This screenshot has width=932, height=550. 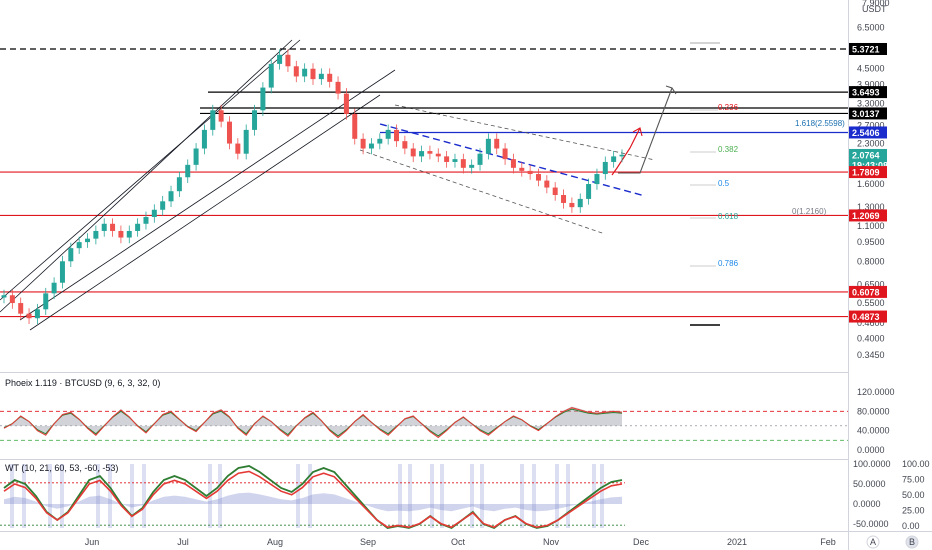 What do you see at coordinates (368, 542) in the screenshot?
I see `time-tick: Sep` at bounding box center [368, 542].